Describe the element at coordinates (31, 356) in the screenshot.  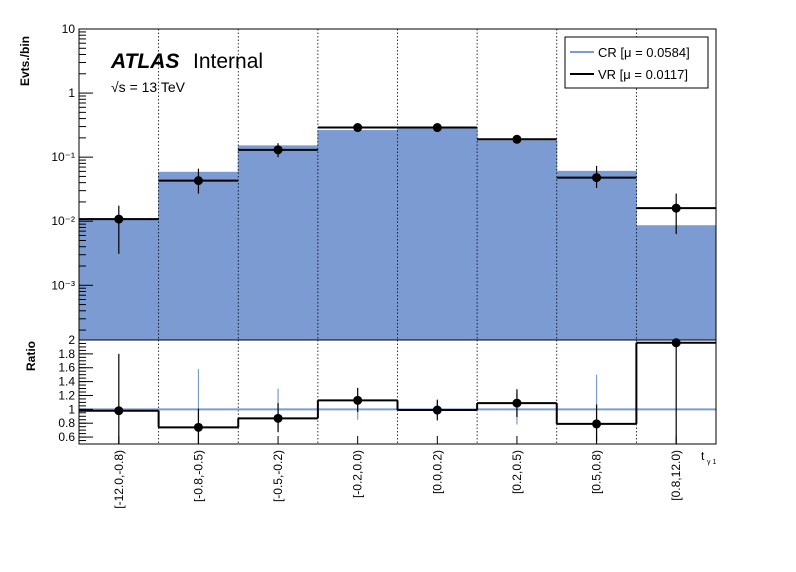
I see `ratio-y-label: Ratio` at that location.